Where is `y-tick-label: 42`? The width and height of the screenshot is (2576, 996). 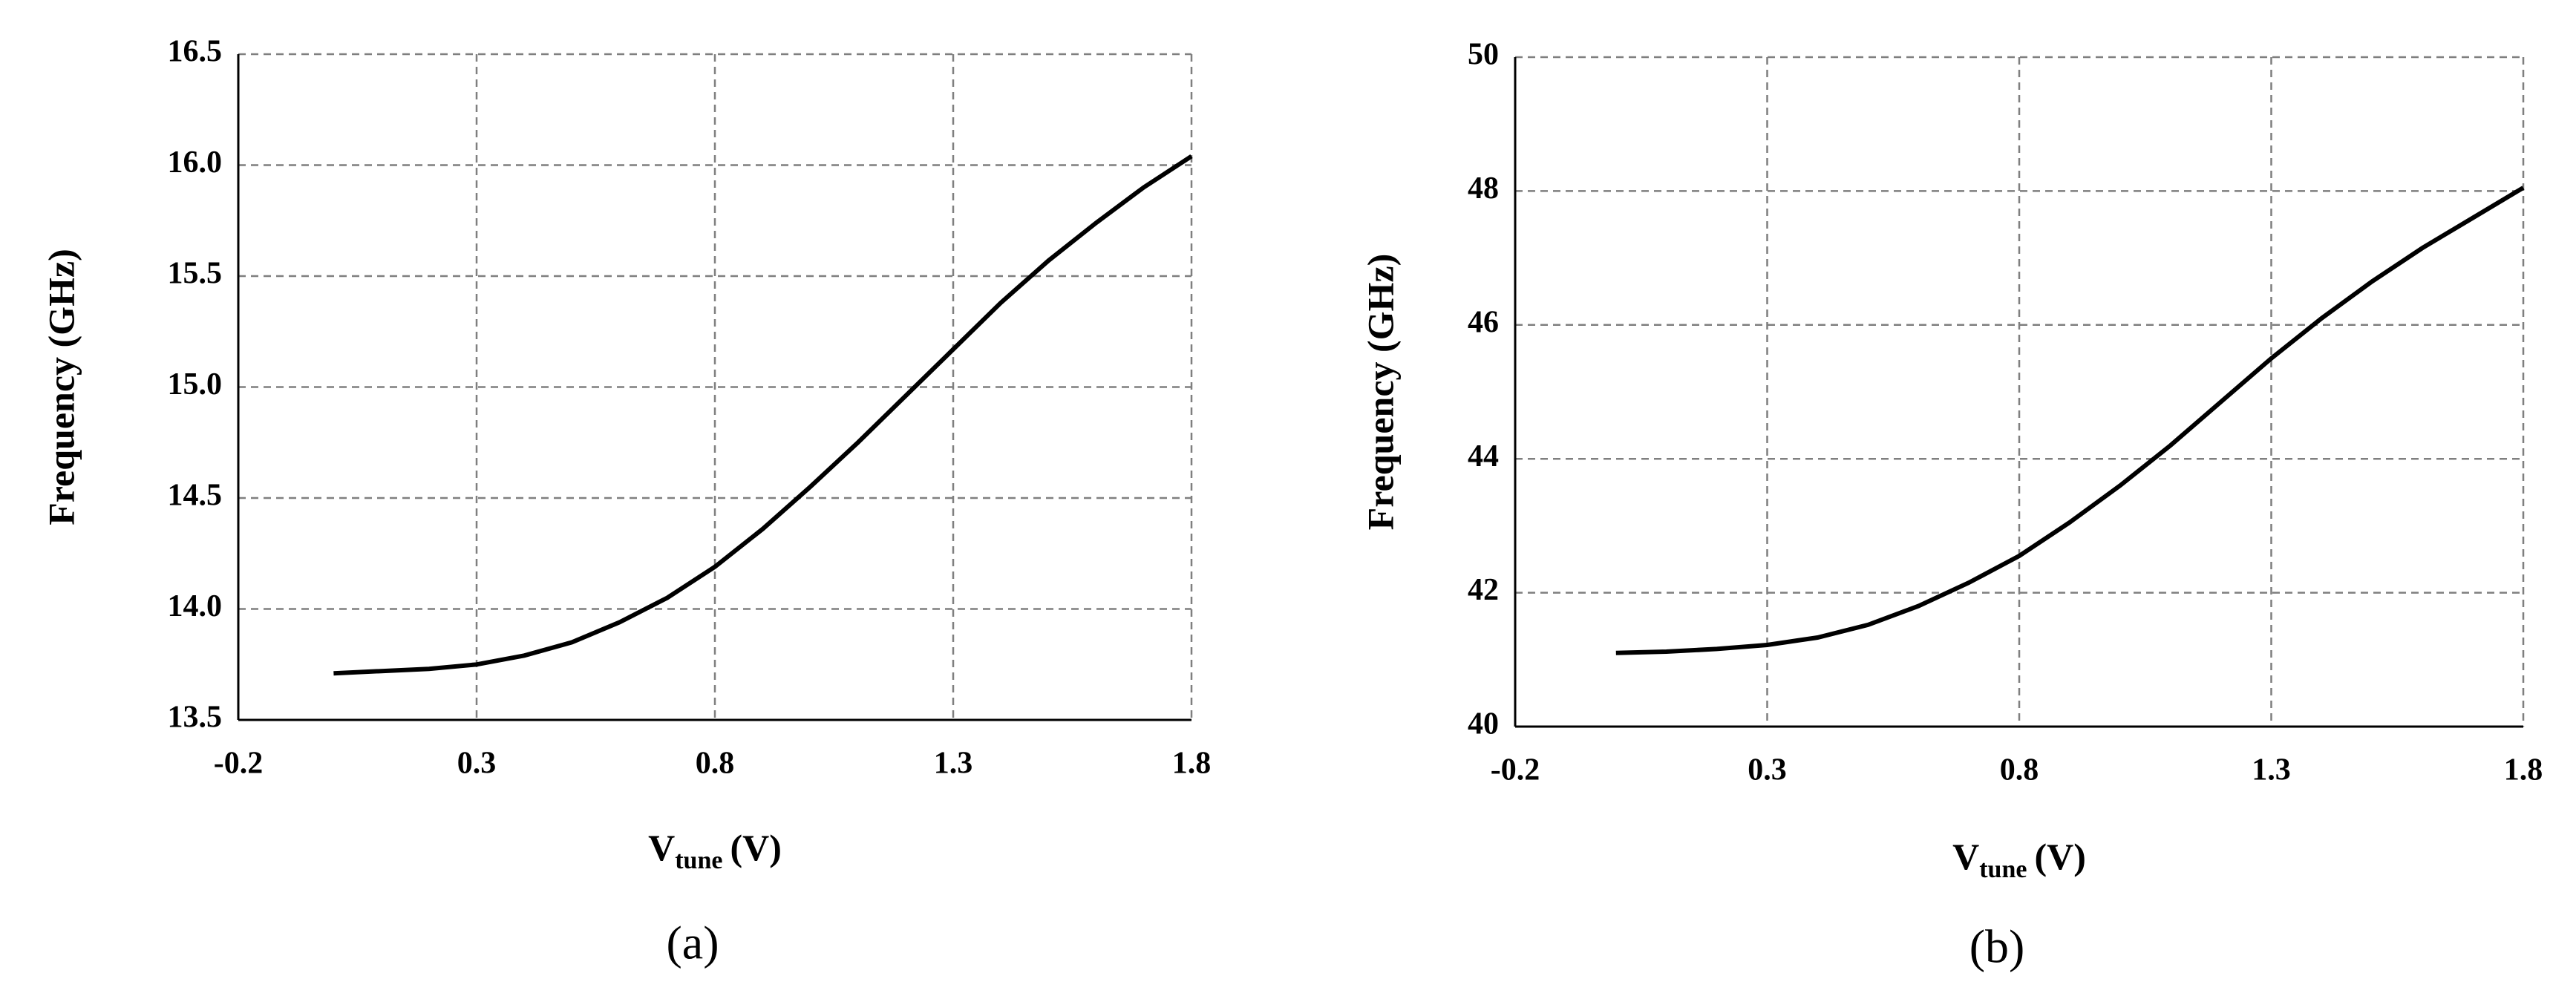 y-tick-label: 42 is located at coordinates (1483, 590).